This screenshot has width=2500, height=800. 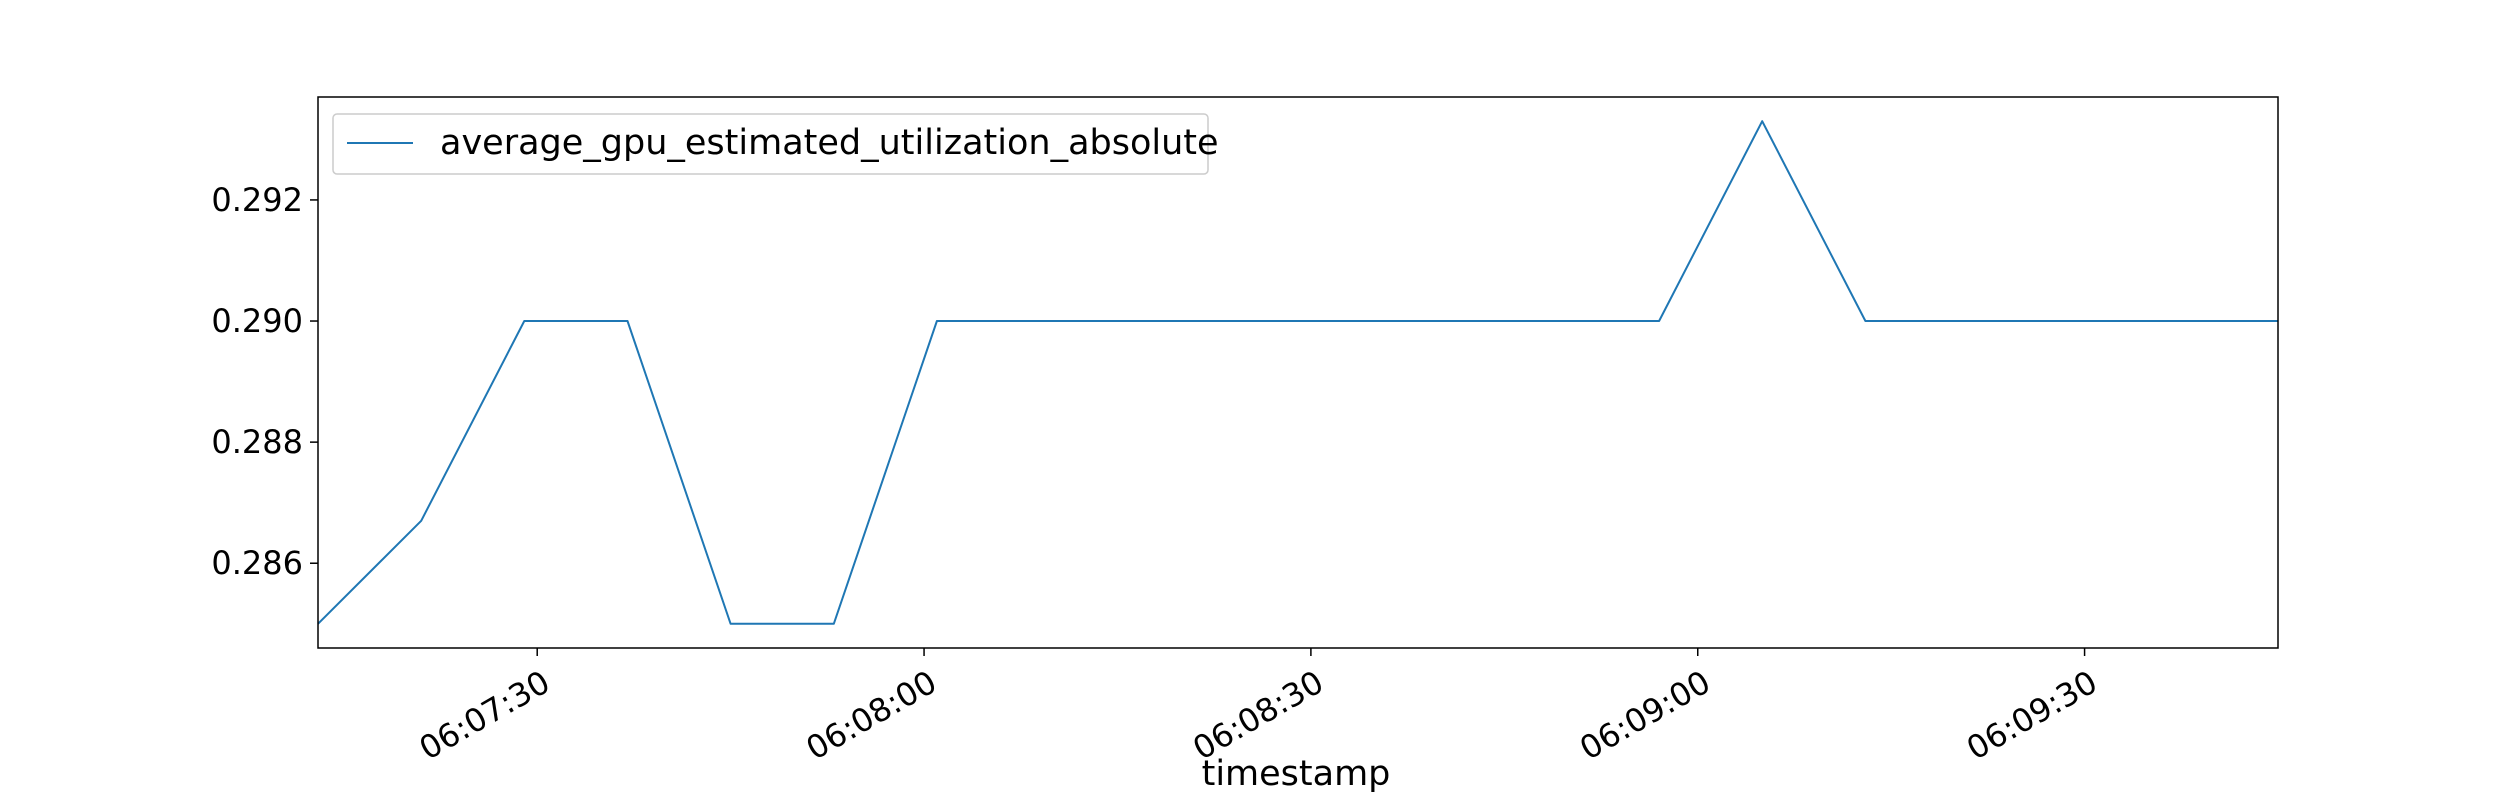 I want to click on y-tick-label: 0.288, so click(x=257, y=442).